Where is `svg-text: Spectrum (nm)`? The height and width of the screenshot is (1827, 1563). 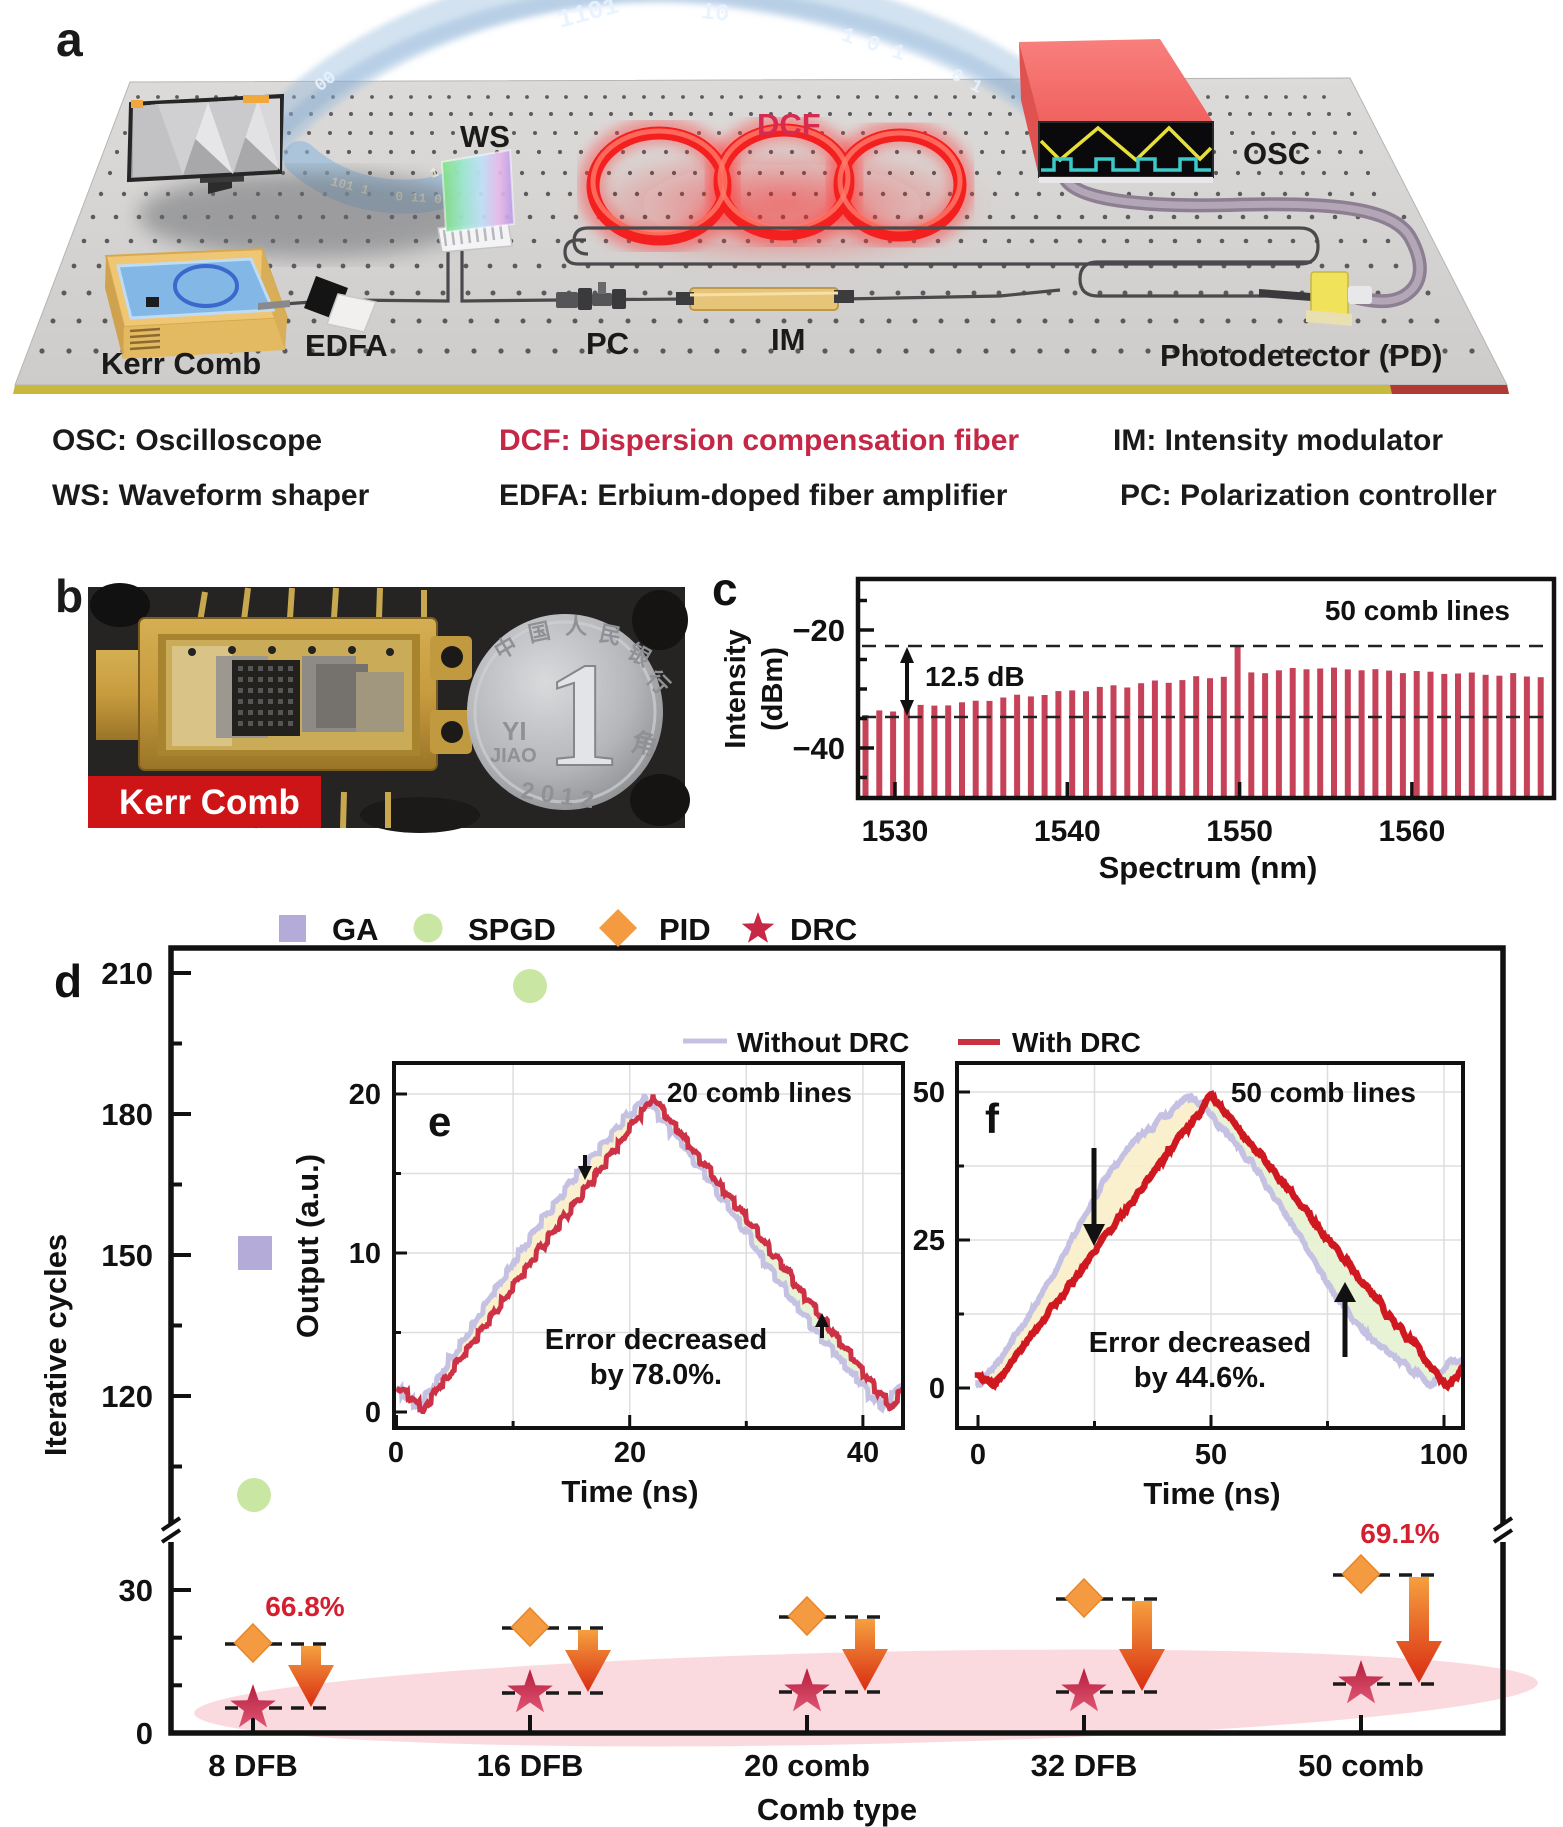
svg-text: Spectrum (nm) is located at coordinates (1208, 867).